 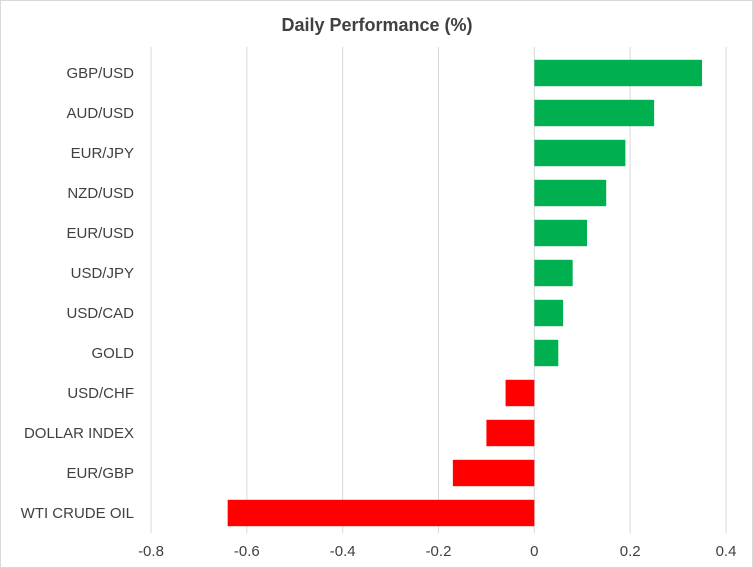 I want to click on x-tick-label: -0.4, so click(x=343, y=551).